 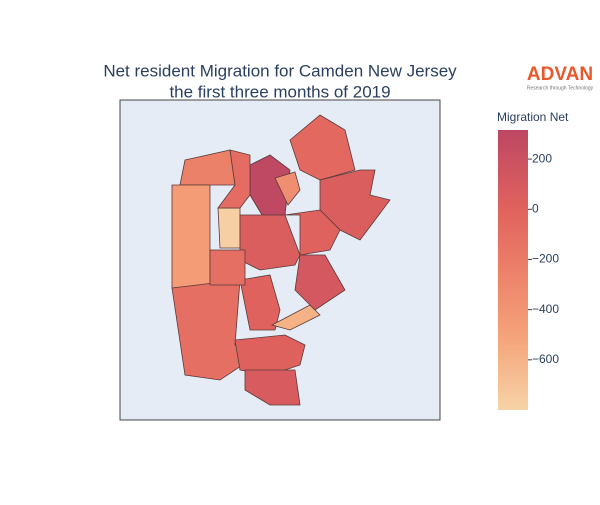 What do you see at coordinates (533, 117) in the screenshot?
I see `colorbar-title: Migration Net` at bounding box center [533, 117].